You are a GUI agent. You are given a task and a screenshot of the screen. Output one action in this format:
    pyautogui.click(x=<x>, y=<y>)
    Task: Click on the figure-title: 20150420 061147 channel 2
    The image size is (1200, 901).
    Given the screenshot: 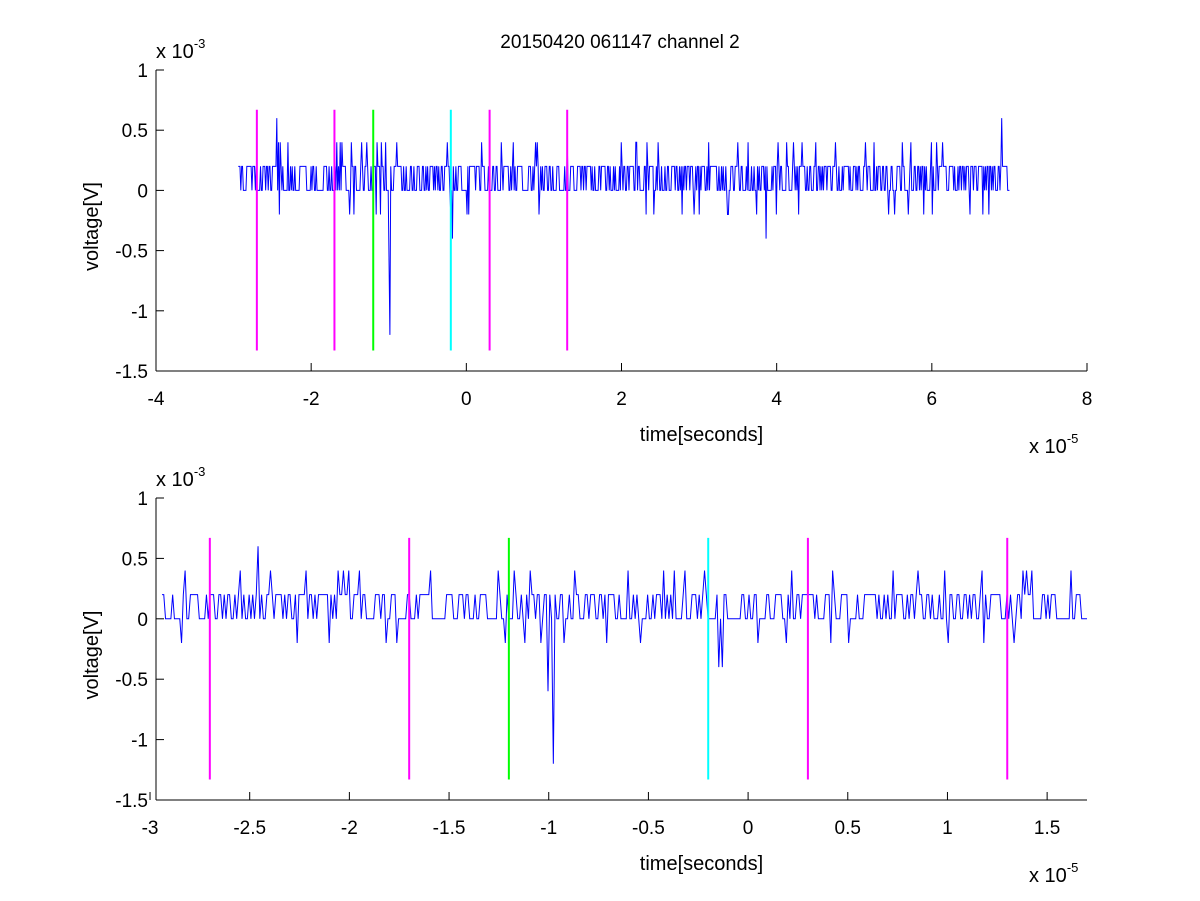 What is the action you would take?
    pyautogui.click(x=620, y=42)
    